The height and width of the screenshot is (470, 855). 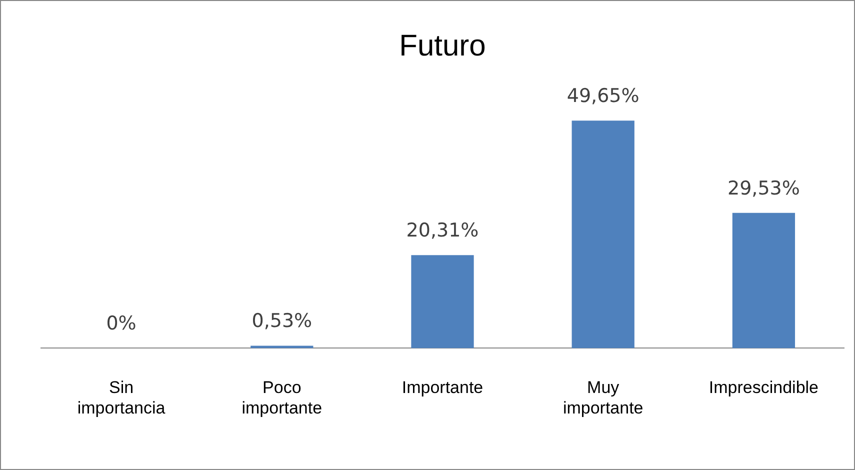 What do you see at coordinates (442, 45) in the screenshot?
I see `chart-title: Futuro` at bounding box center [442, 45].